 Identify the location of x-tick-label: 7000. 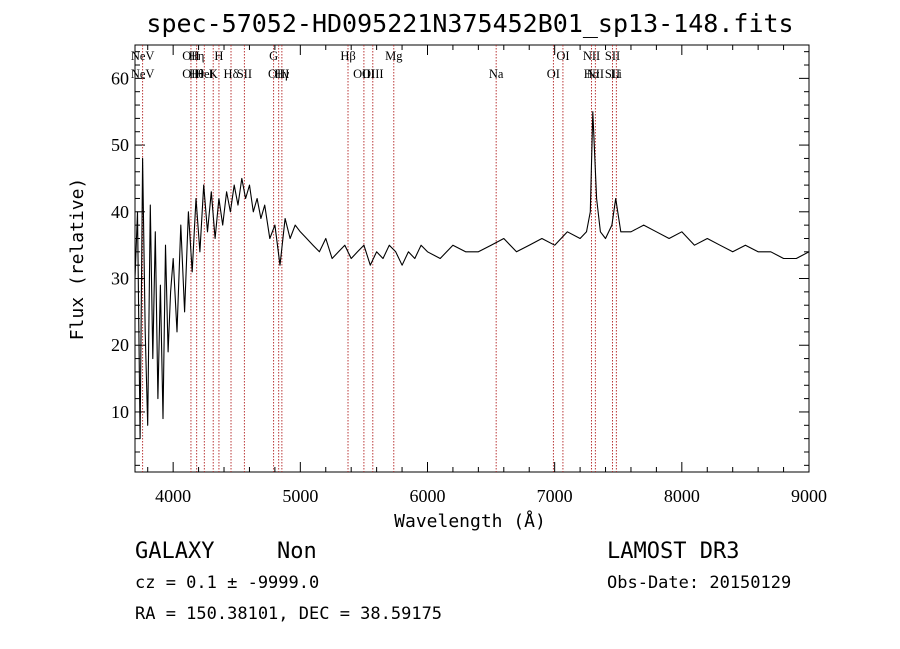
(555, 496).